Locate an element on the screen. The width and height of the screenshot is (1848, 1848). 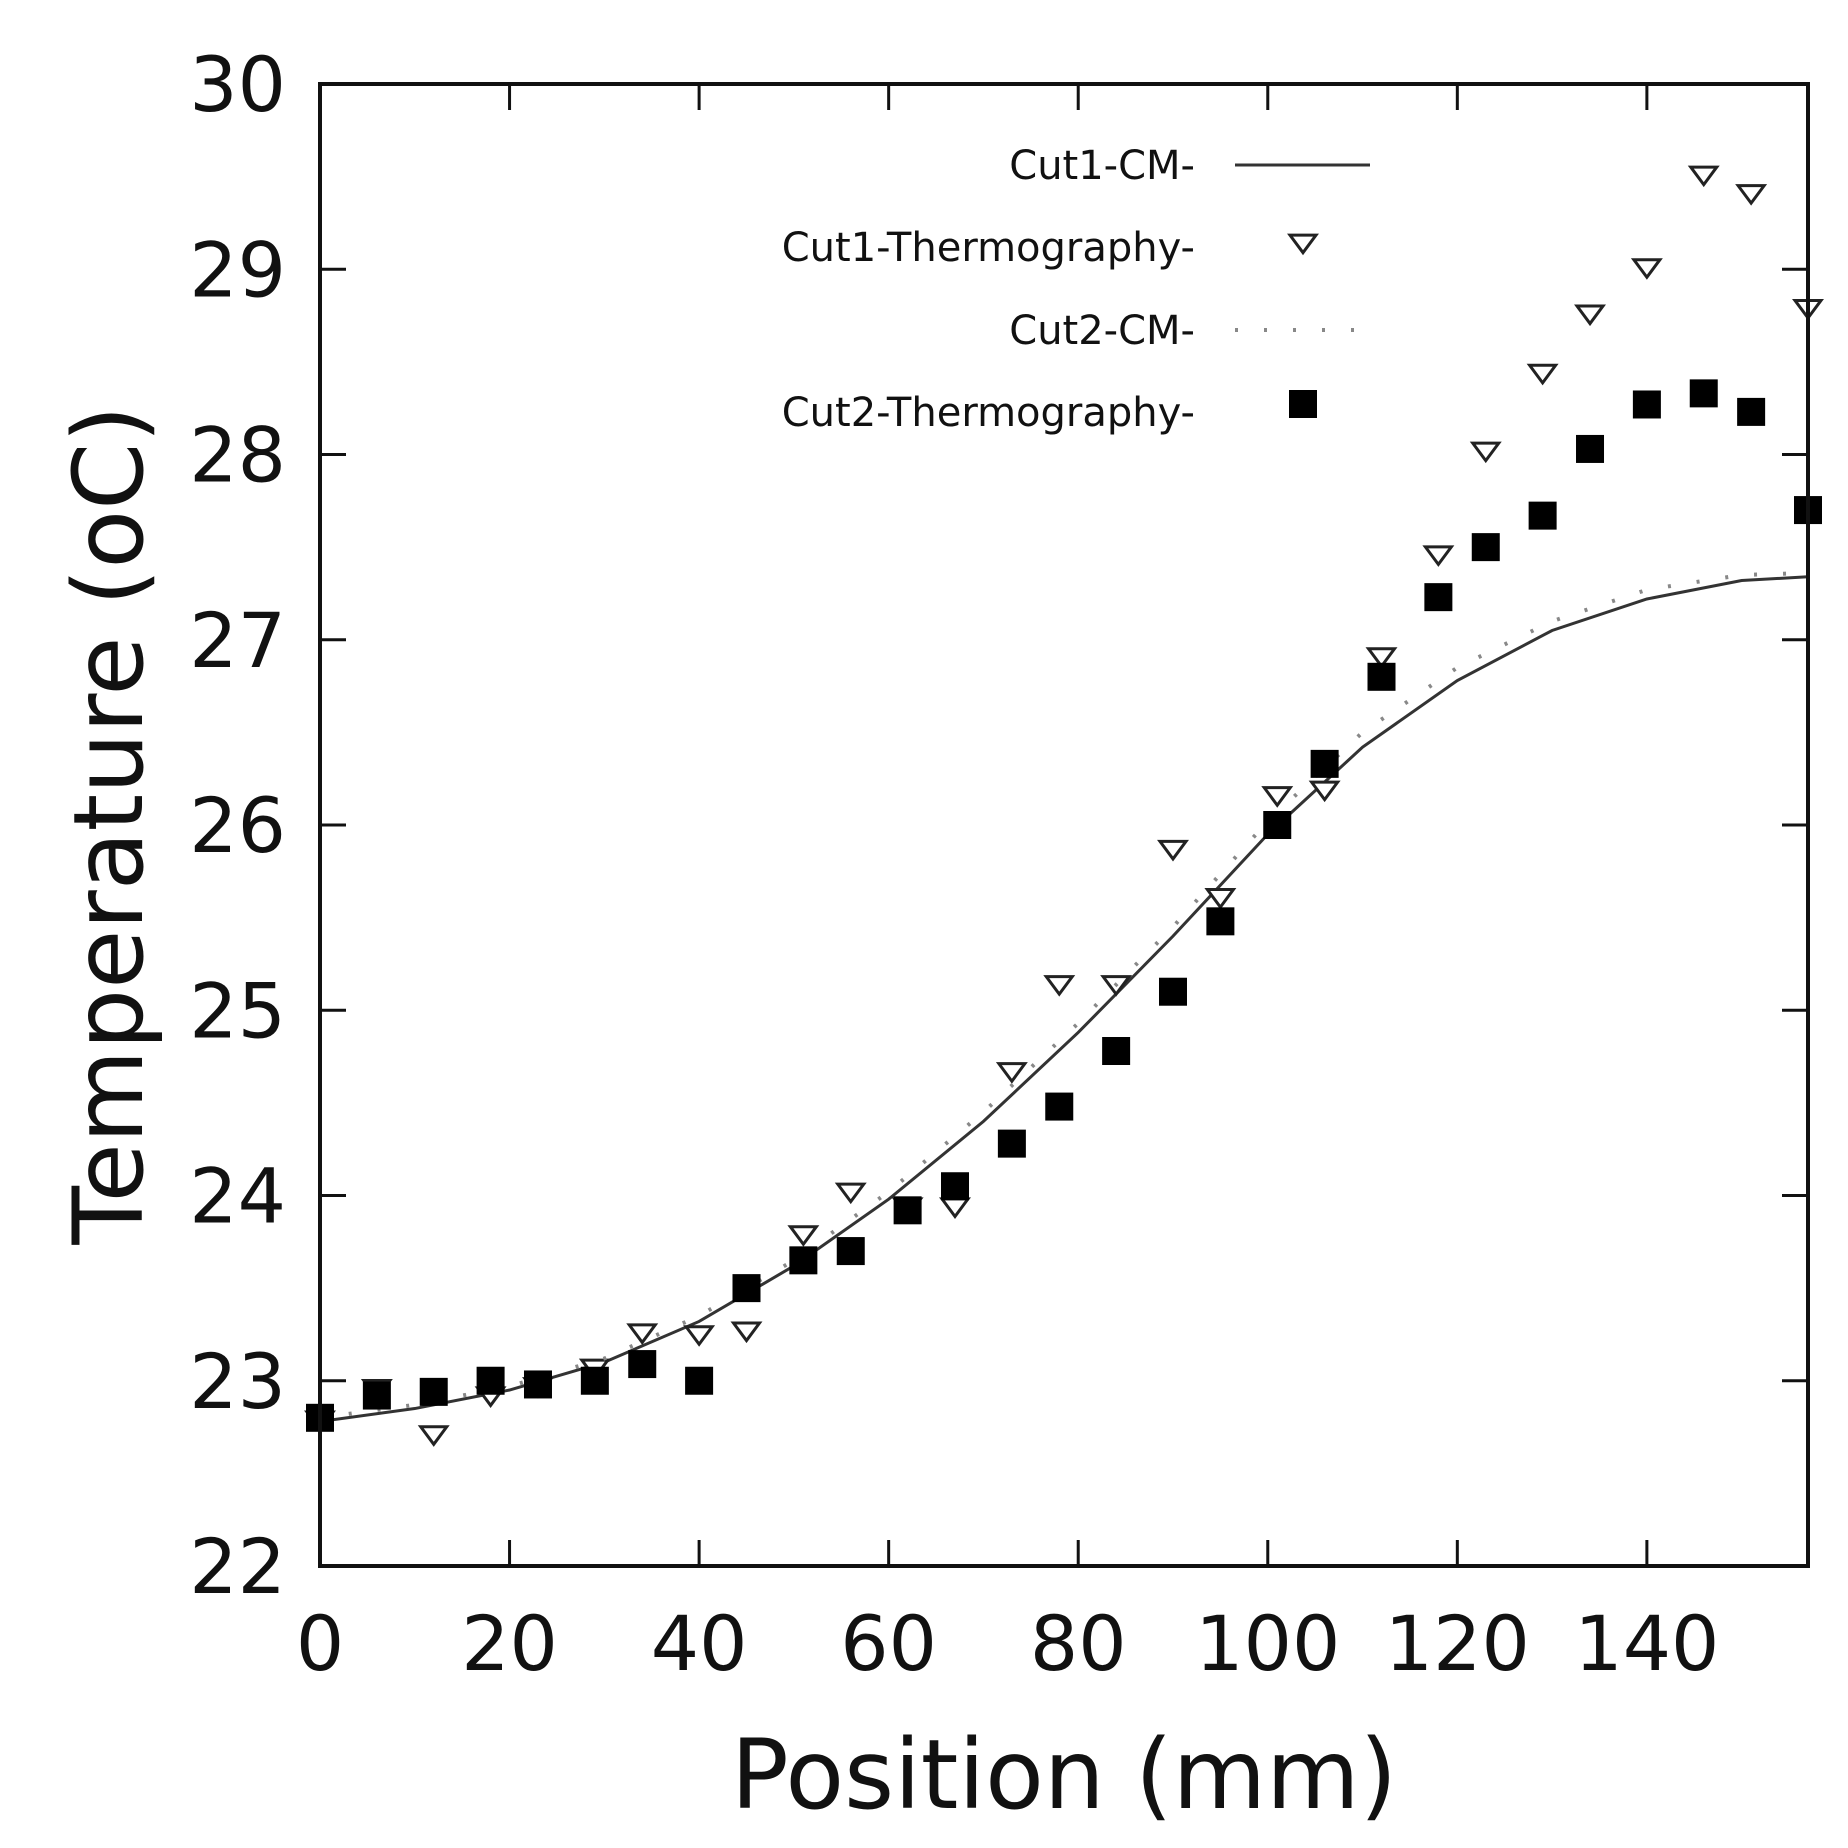
x-tick-label: 80 is located at coordinates (1078, 1643).